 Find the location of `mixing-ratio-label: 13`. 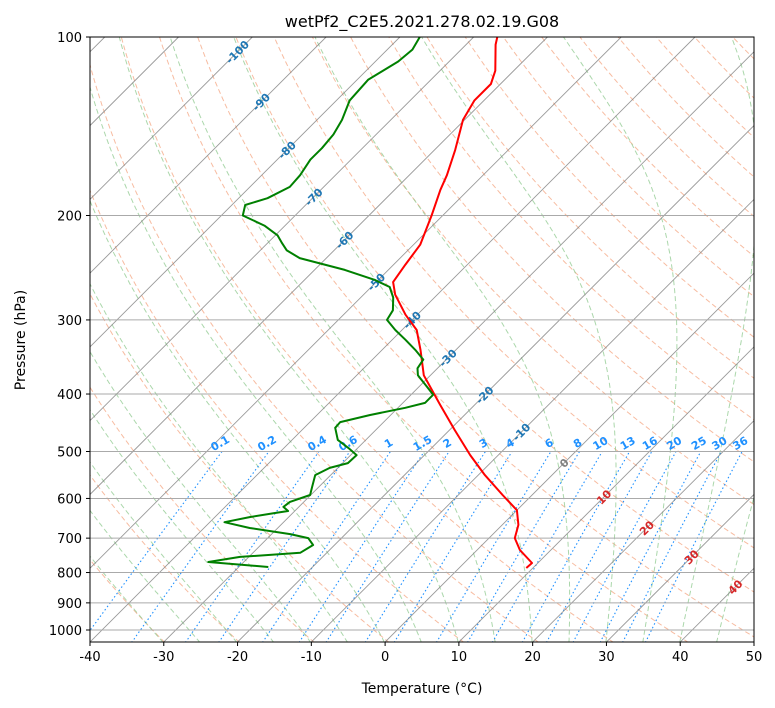

mixing-ratio-label: 13 is located at coordinates (628, 443).